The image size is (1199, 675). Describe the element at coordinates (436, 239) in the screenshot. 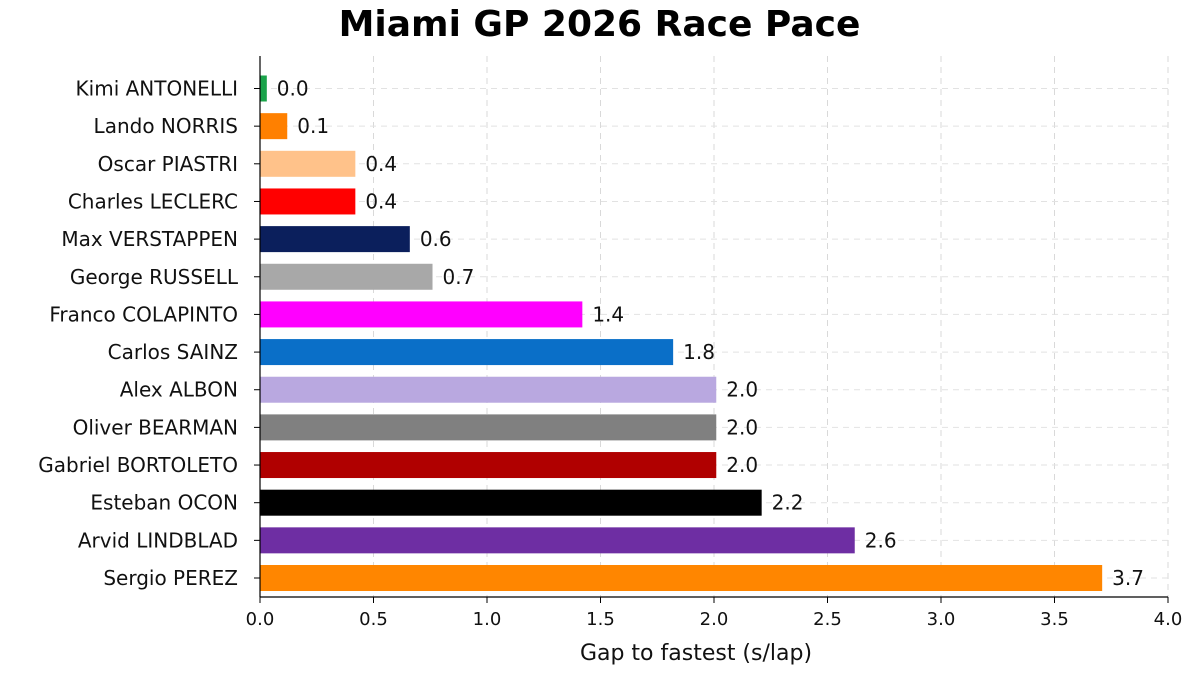

I see `value-label: 0.6` at that location.